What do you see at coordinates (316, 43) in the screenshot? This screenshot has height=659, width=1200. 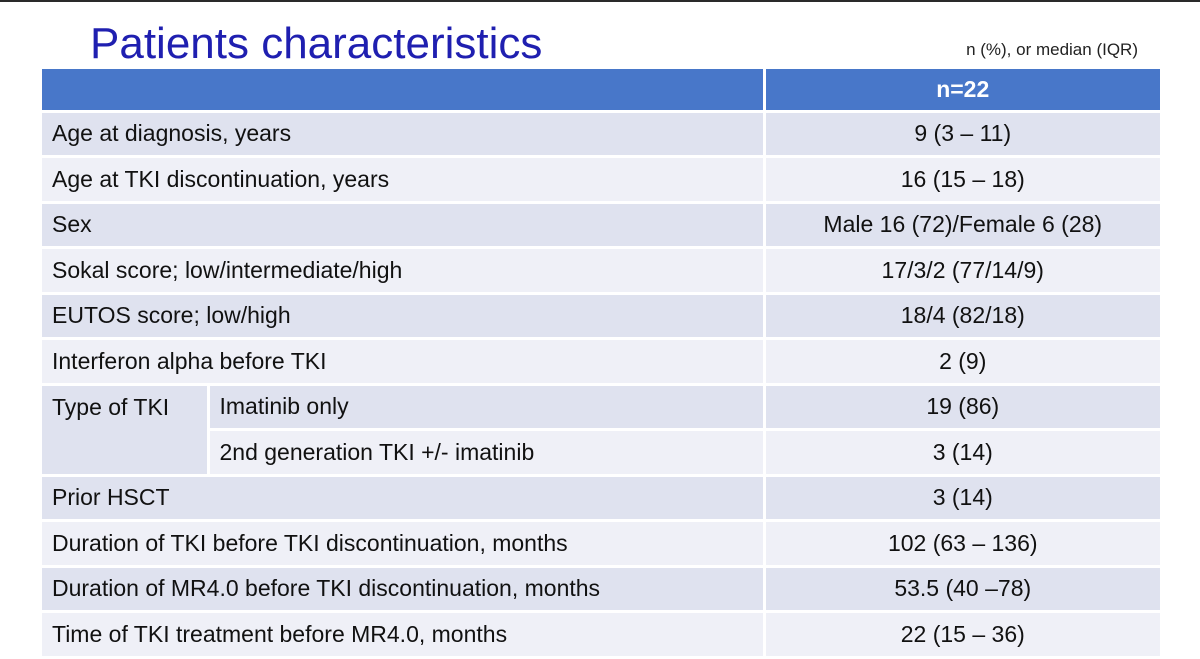 I see `slide-title: Patients characteristics` at bounding box center [316, 43].